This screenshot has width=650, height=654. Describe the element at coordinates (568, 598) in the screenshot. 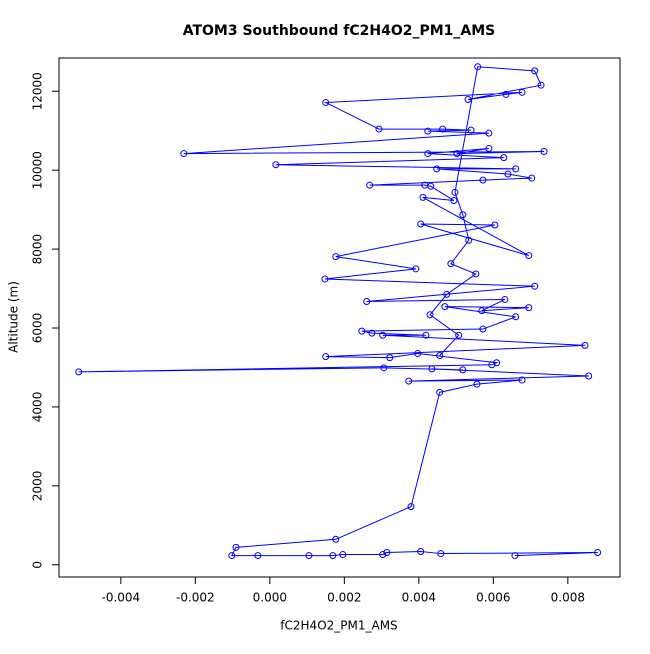

I see `x-tick-label: 0.008` at that location.